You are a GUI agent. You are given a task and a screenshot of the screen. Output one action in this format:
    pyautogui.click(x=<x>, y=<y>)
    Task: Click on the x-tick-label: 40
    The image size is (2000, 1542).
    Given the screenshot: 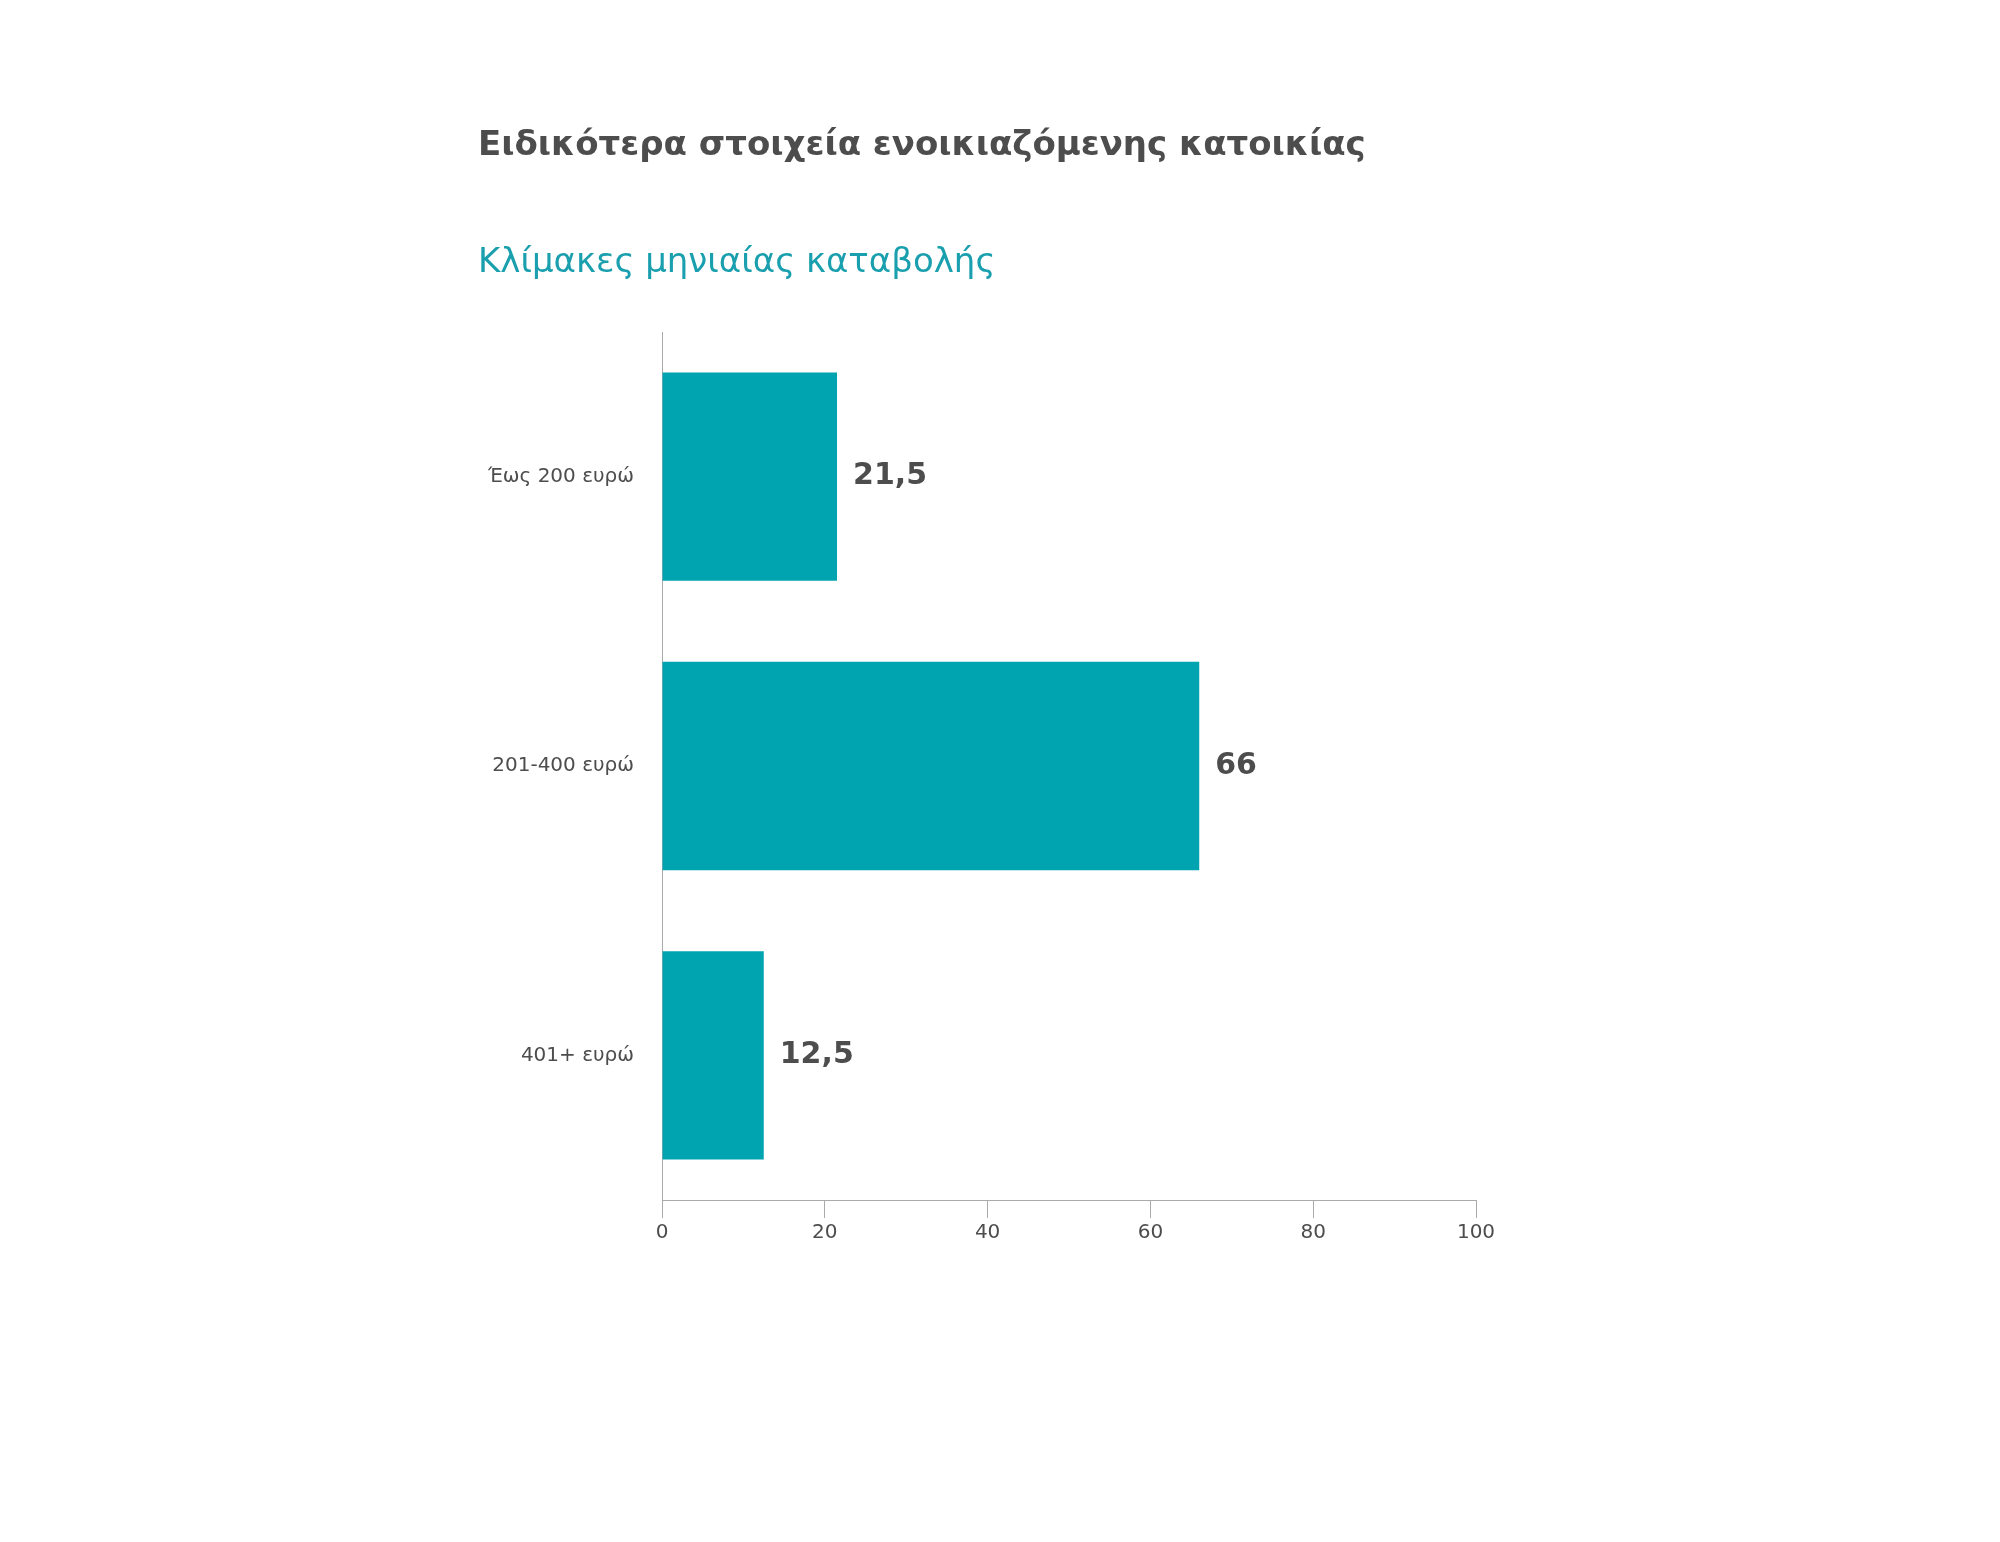 What is the action you would take?
    pyautogui.click(x=987, y=1231)
    